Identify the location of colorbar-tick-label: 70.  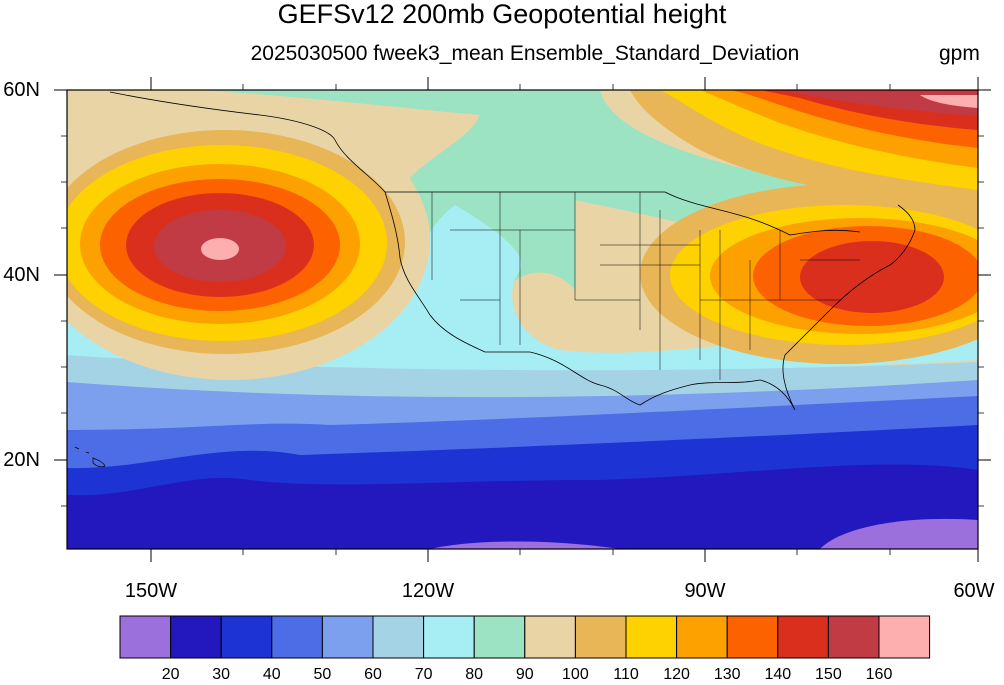
(423, 674).